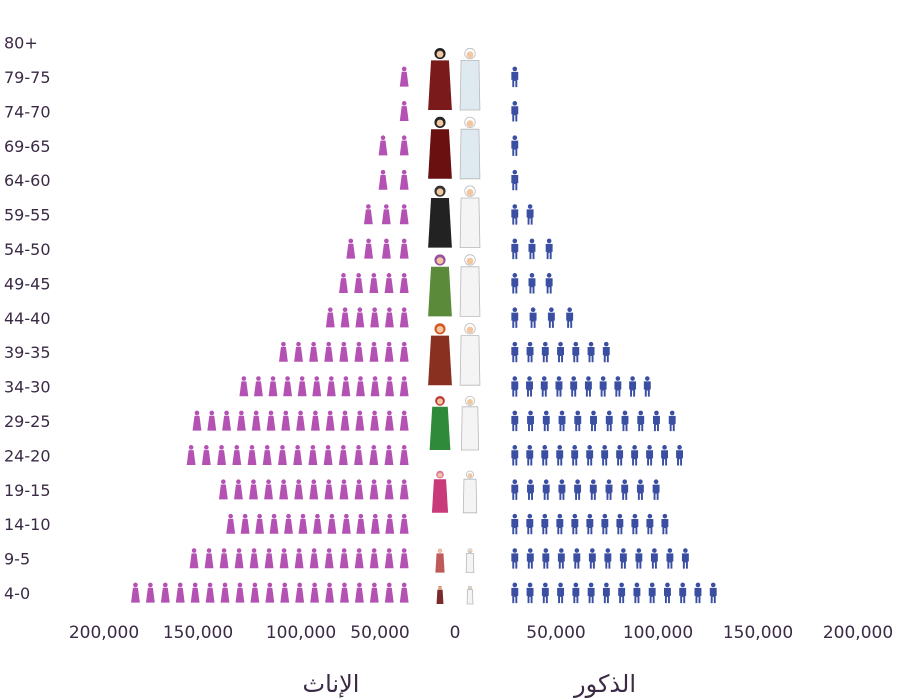 Image resolution: width=901 pixels, height=698 pixels. I want to click on x-tick-label: 150,000, so click(758, 633).